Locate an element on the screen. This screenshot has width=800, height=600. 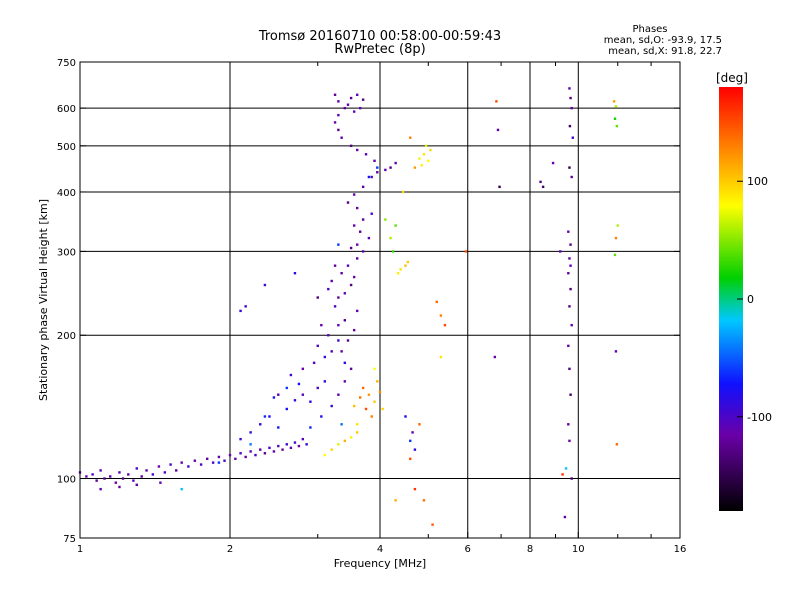
y-tick-label: 600 is located at coordinates (66, 109).